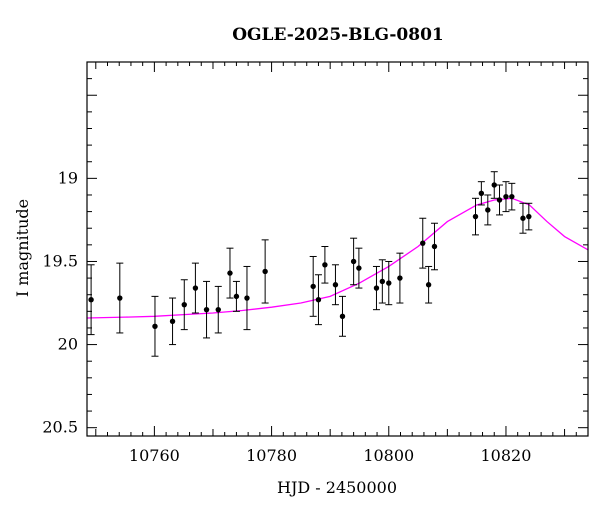 This screenshot has height=512, width=600. Describe the element at coordinates (68, 177) in the screenshot. I see `y-tick-label: 19` at that location.